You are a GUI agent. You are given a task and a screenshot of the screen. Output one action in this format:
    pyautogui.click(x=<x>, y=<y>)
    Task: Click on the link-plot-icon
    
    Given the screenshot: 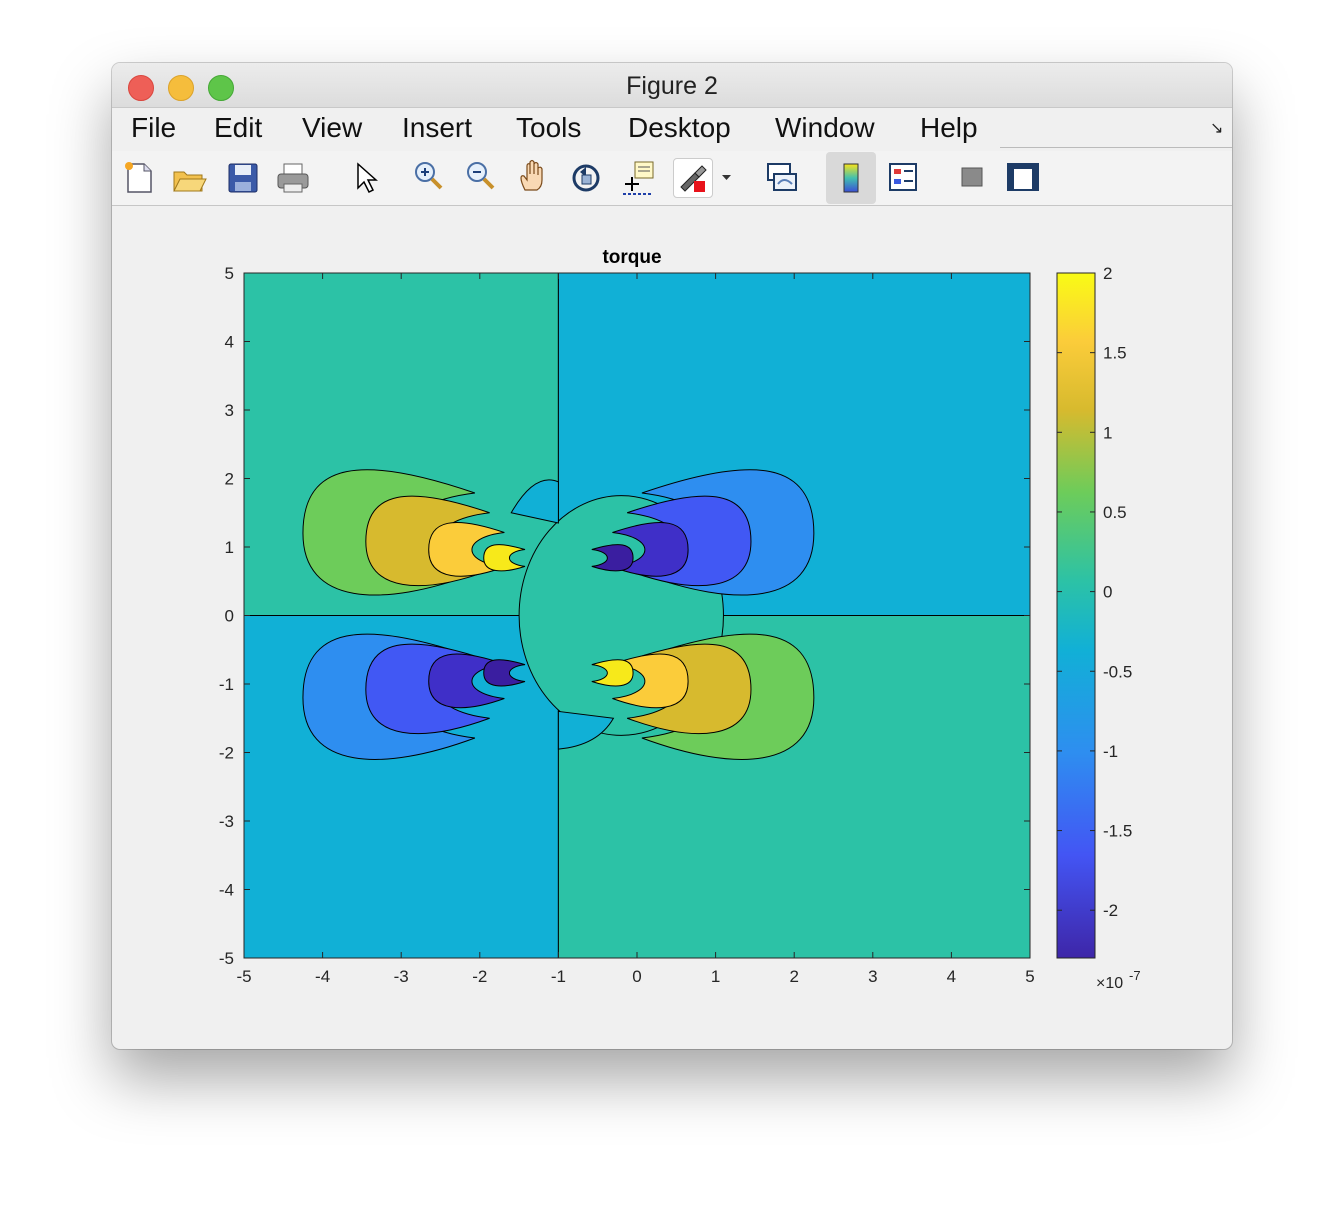 What is the action you would take?
    pyautogui.click(x=783, y=177)
    